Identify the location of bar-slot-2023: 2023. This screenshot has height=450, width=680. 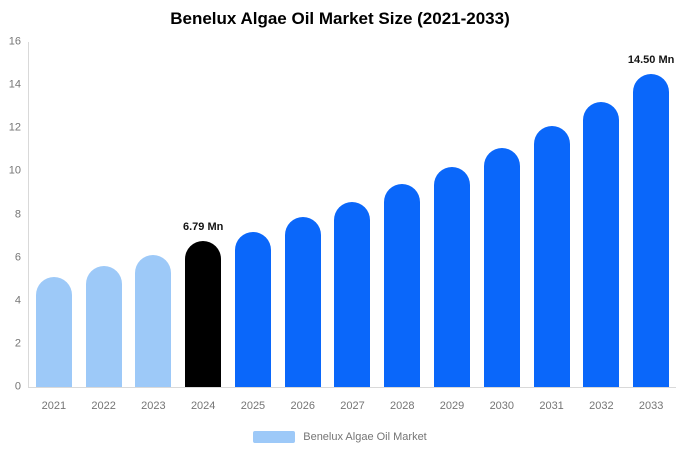
(154, 227).